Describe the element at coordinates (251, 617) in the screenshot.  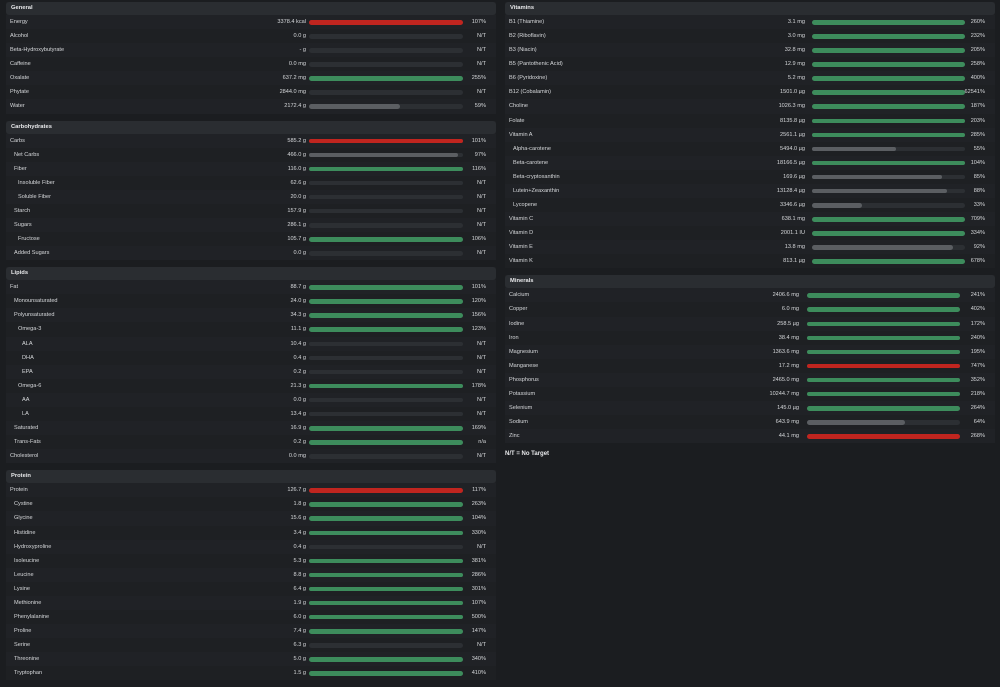
I see `nutrient-row-phenylalanine: Phenylalanine 6.0 g 500%` at that location.